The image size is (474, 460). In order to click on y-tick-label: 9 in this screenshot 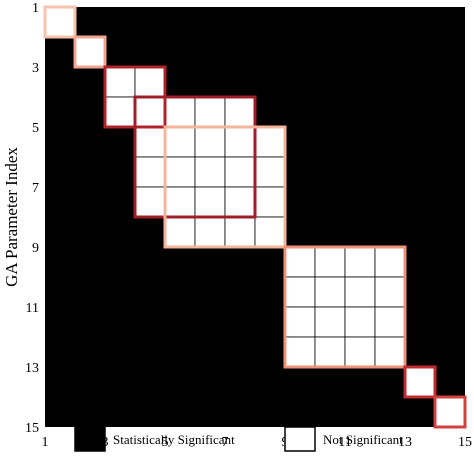, I will do `click(35, 248)`.